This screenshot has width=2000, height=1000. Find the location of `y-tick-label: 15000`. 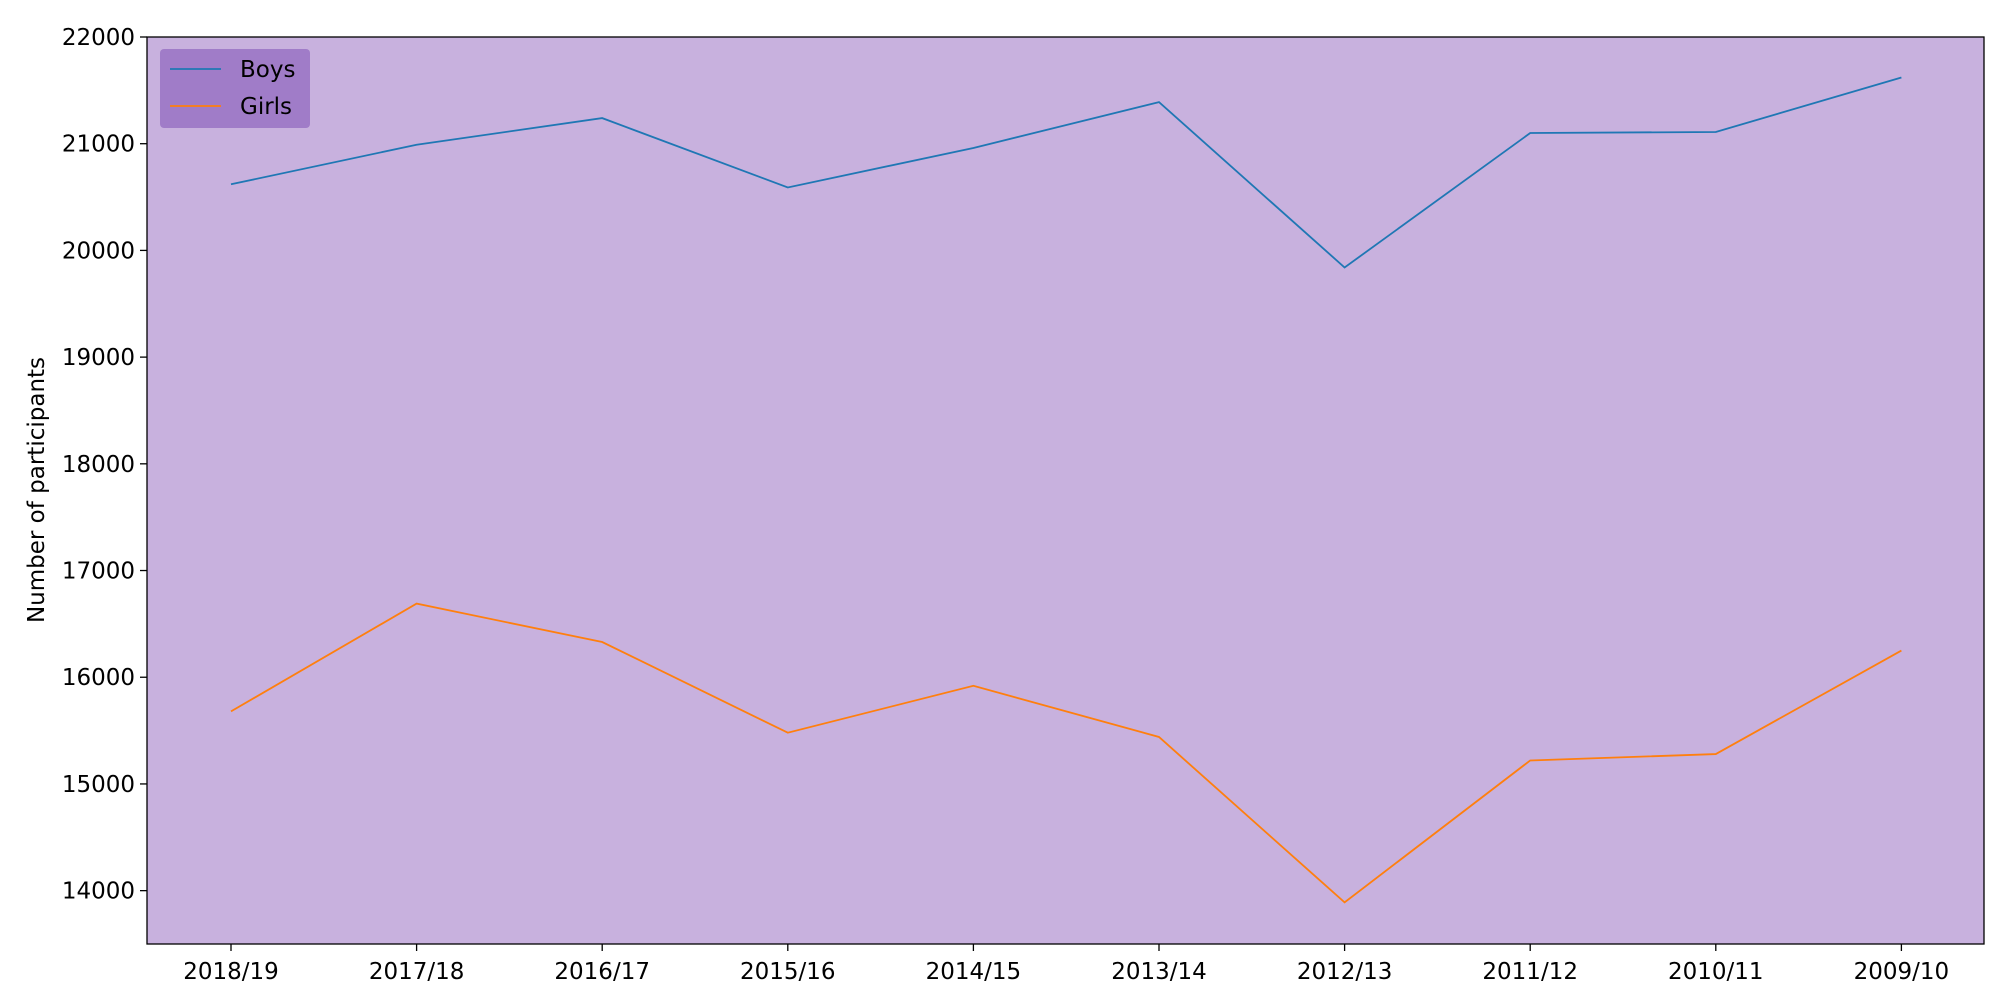

y-tick-label: 15000 is located at coordinates (98, 785).